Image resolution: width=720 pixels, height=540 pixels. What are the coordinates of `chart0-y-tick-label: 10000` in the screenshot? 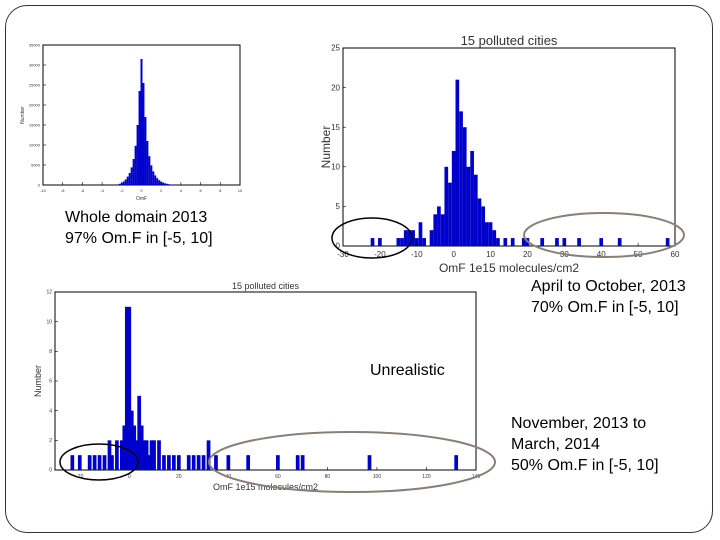 It's located at (35, 144).